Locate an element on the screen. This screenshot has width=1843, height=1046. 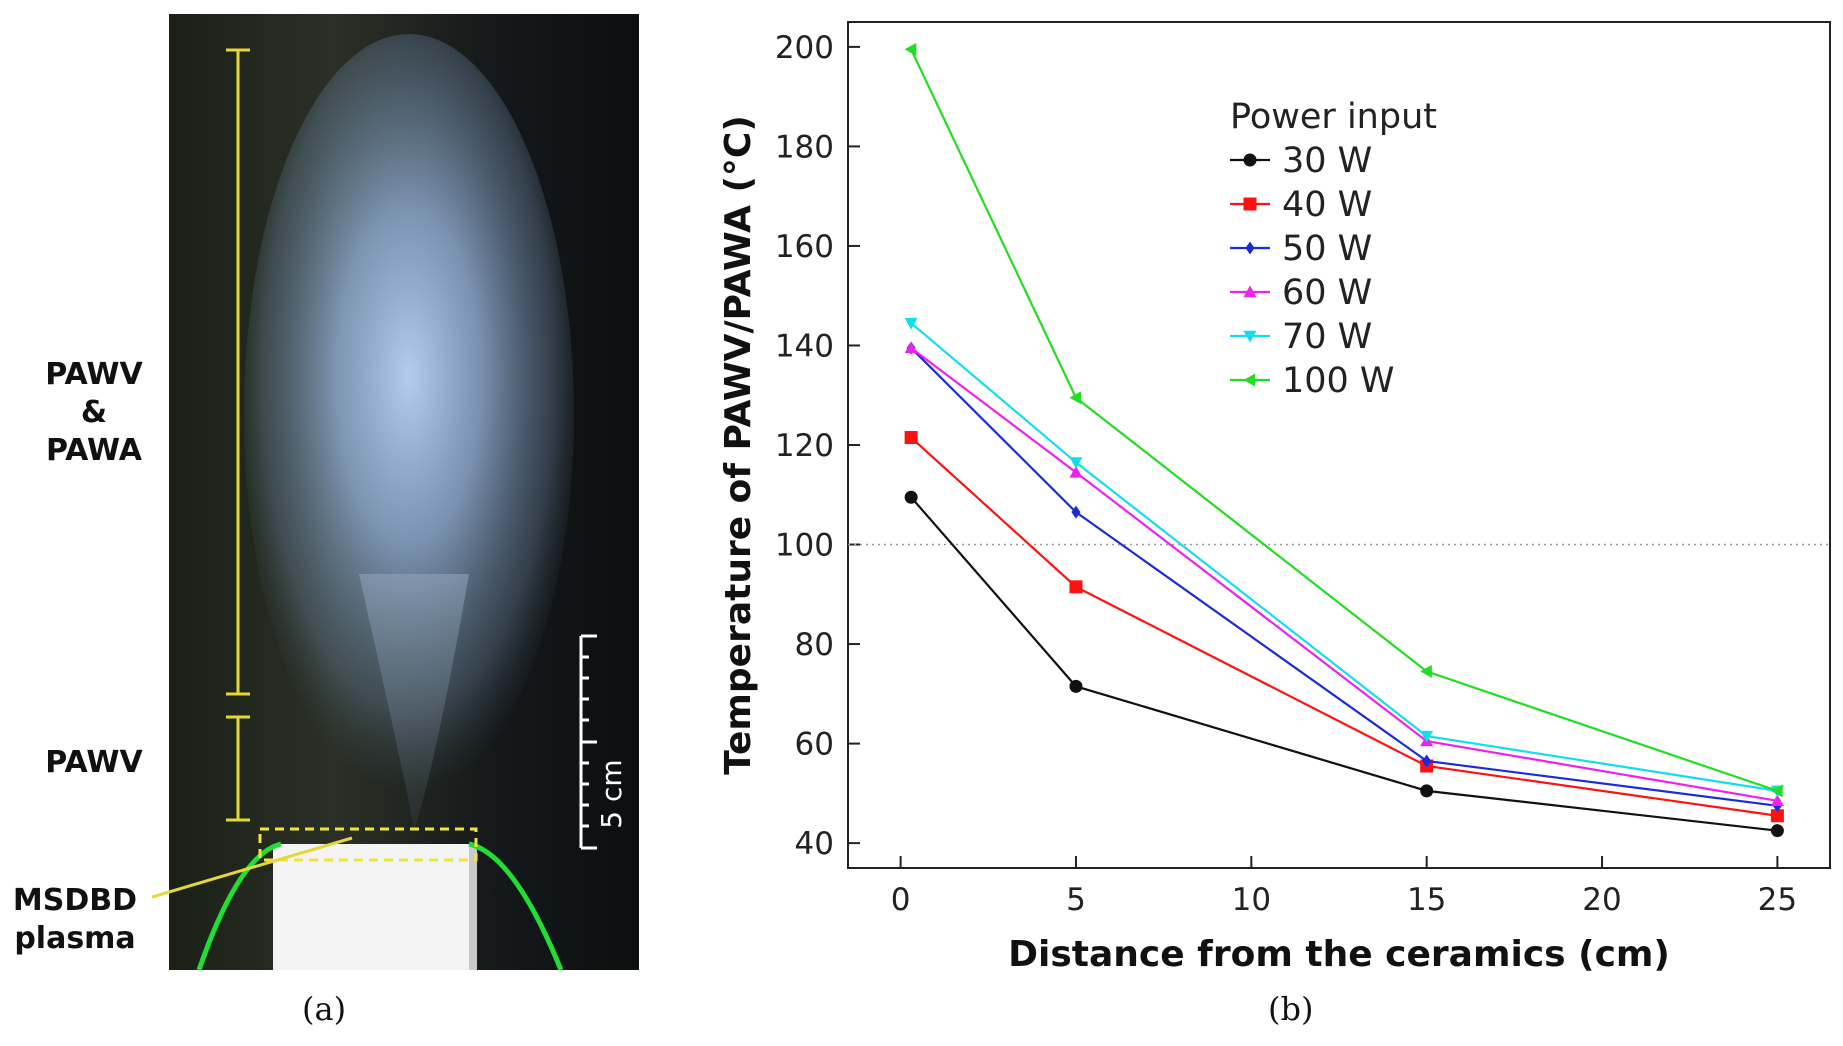
label-msdbd-line1: MSDBD is located at coordinates (75, 900).